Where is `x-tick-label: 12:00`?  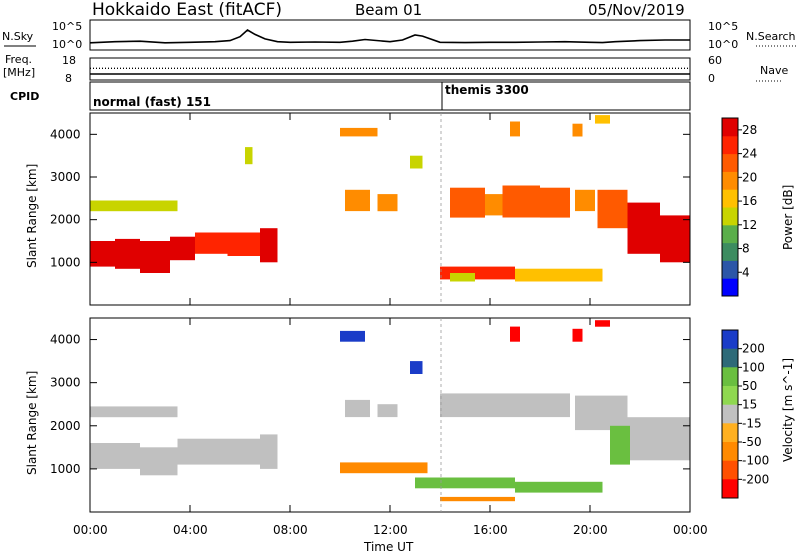 x-tick-label: 12:00 is located at coordinates (390, 530).